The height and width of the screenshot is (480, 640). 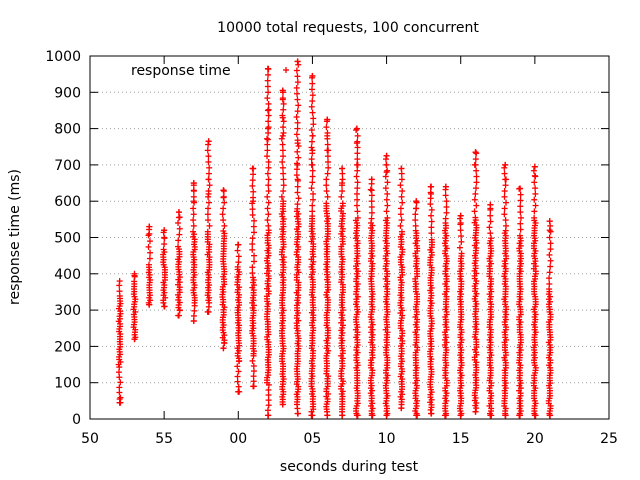 I want to click on x-tick-label: 50, so click(x=90, y=439).